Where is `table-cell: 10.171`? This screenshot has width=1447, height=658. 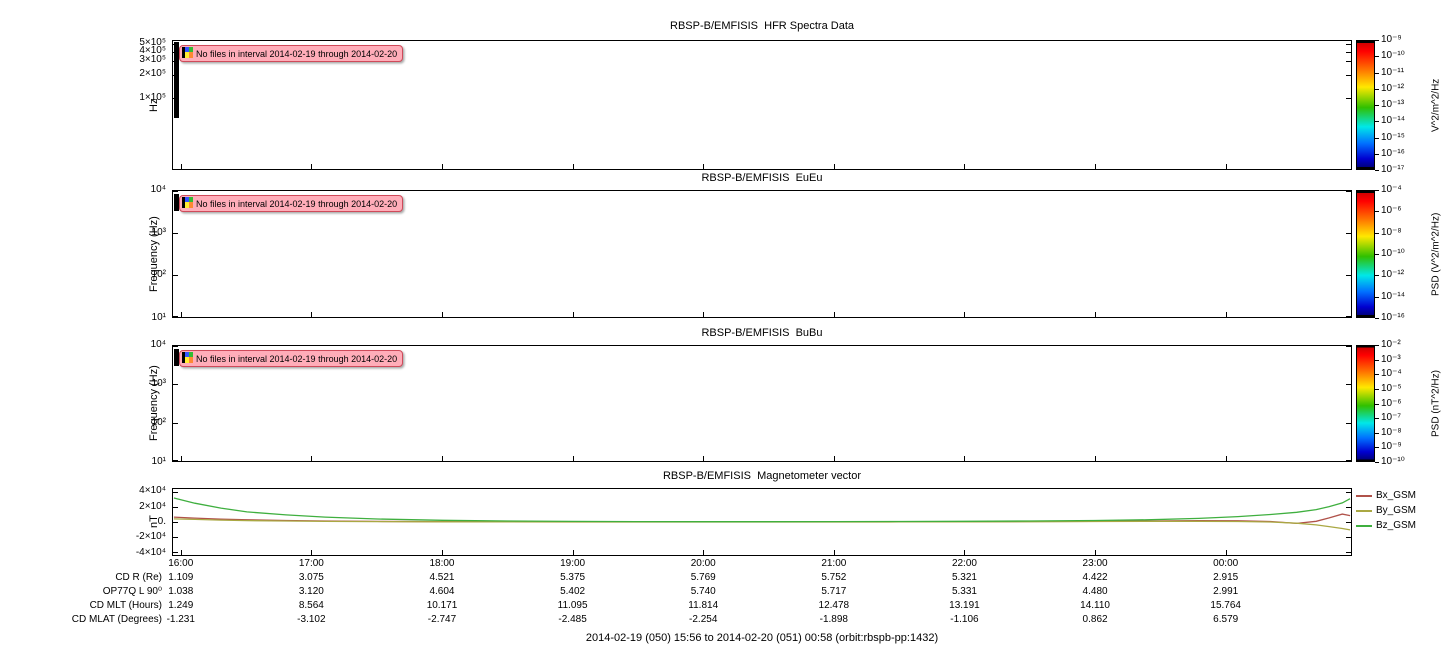
table-cell: 10.171 is located at coordinates (442, 605).